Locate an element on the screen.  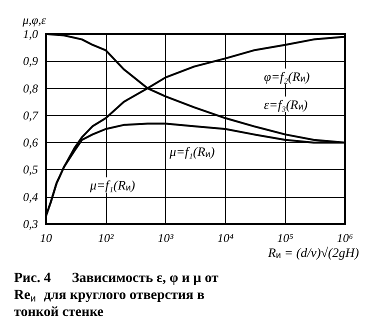
x-tick-label: 10⁶ is located at coordinates (345, 238).